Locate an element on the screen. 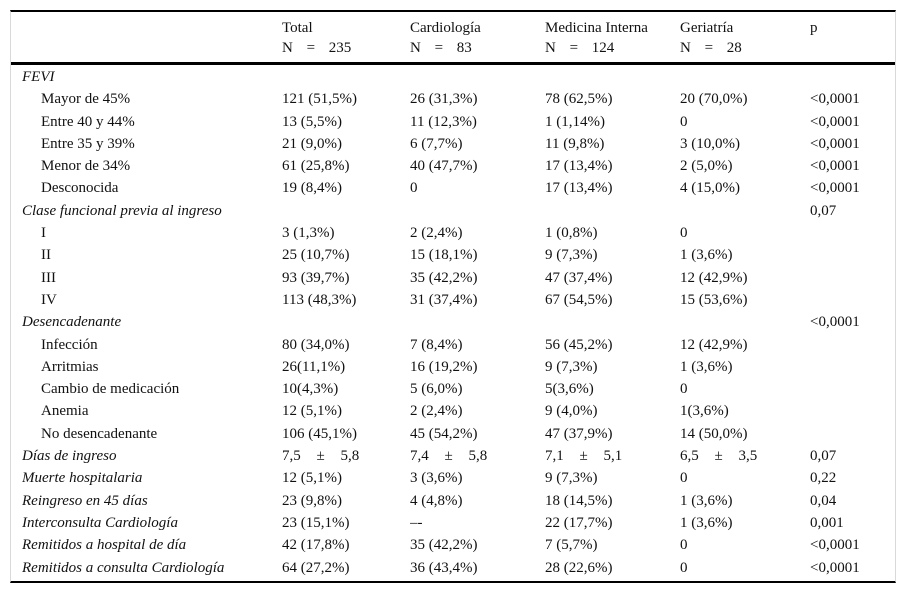 The image size is (908, 591). data-cell: 18 (14,5%) is located at coordinates (579, 500).